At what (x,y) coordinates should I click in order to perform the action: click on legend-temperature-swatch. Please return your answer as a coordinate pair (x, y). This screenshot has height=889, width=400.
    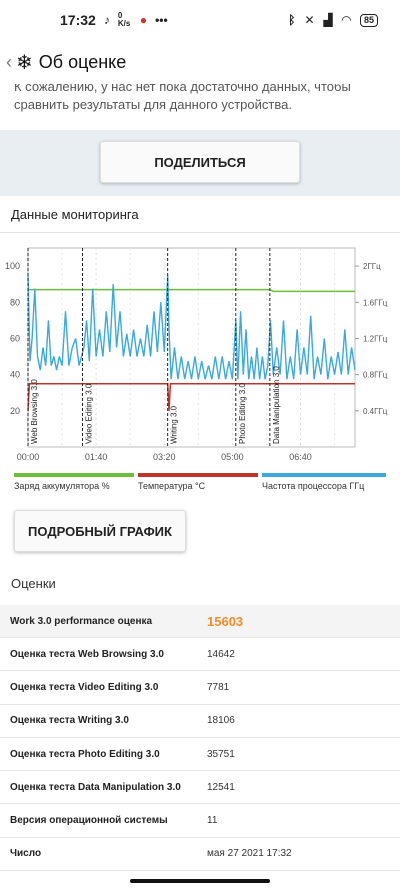
    Looking at the image, I should click on (198, 475).